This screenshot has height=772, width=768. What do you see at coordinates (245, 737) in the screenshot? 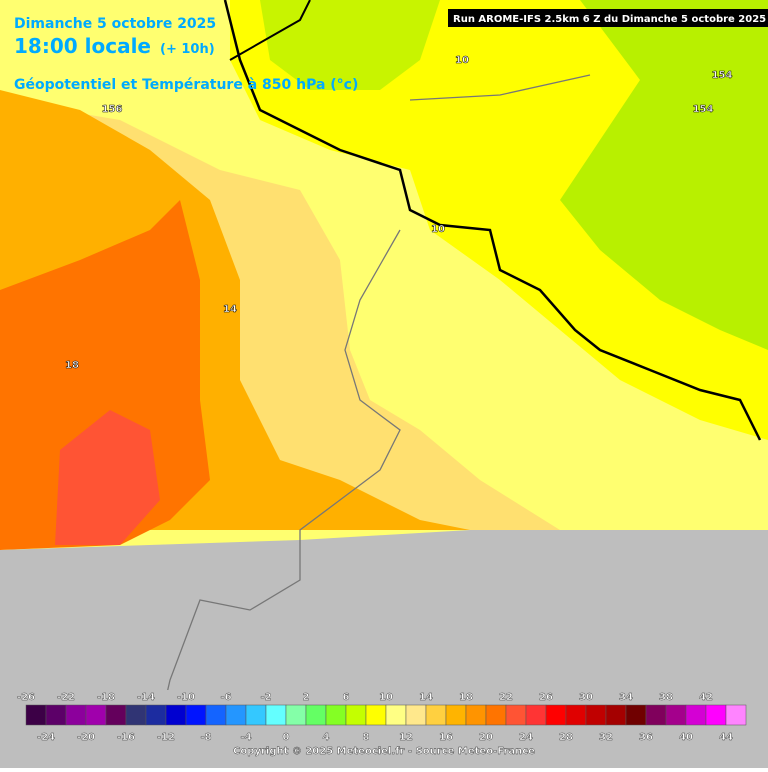
I see `scale-label: -4` at bounding box center [245, 737].